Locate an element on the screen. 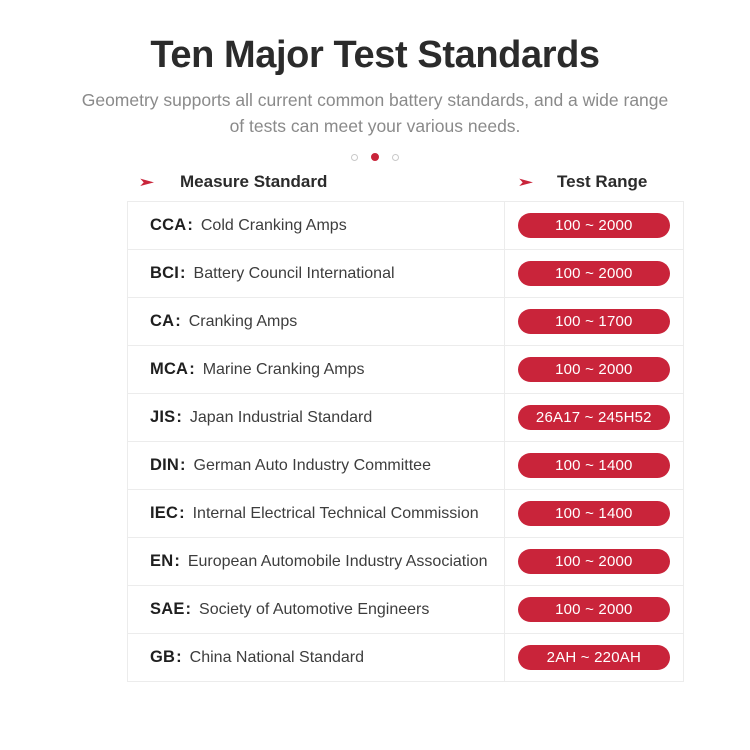 The width and height of the screenshot is (750, 750). standard-description: Battery Council International is located at coordinates (294, 273).